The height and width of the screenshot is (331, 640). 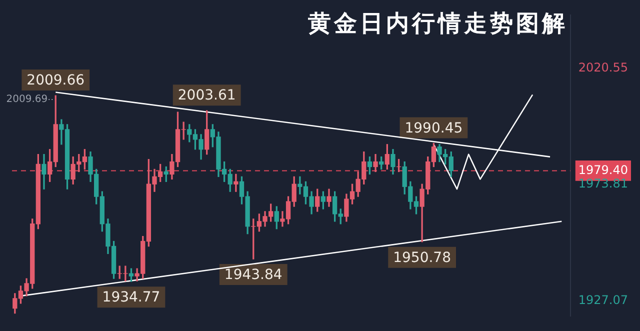 What do you see at coordinates (55, 80) in the screenshot?
I see `annotation: 2009.66` at bounding box center [55, 80].